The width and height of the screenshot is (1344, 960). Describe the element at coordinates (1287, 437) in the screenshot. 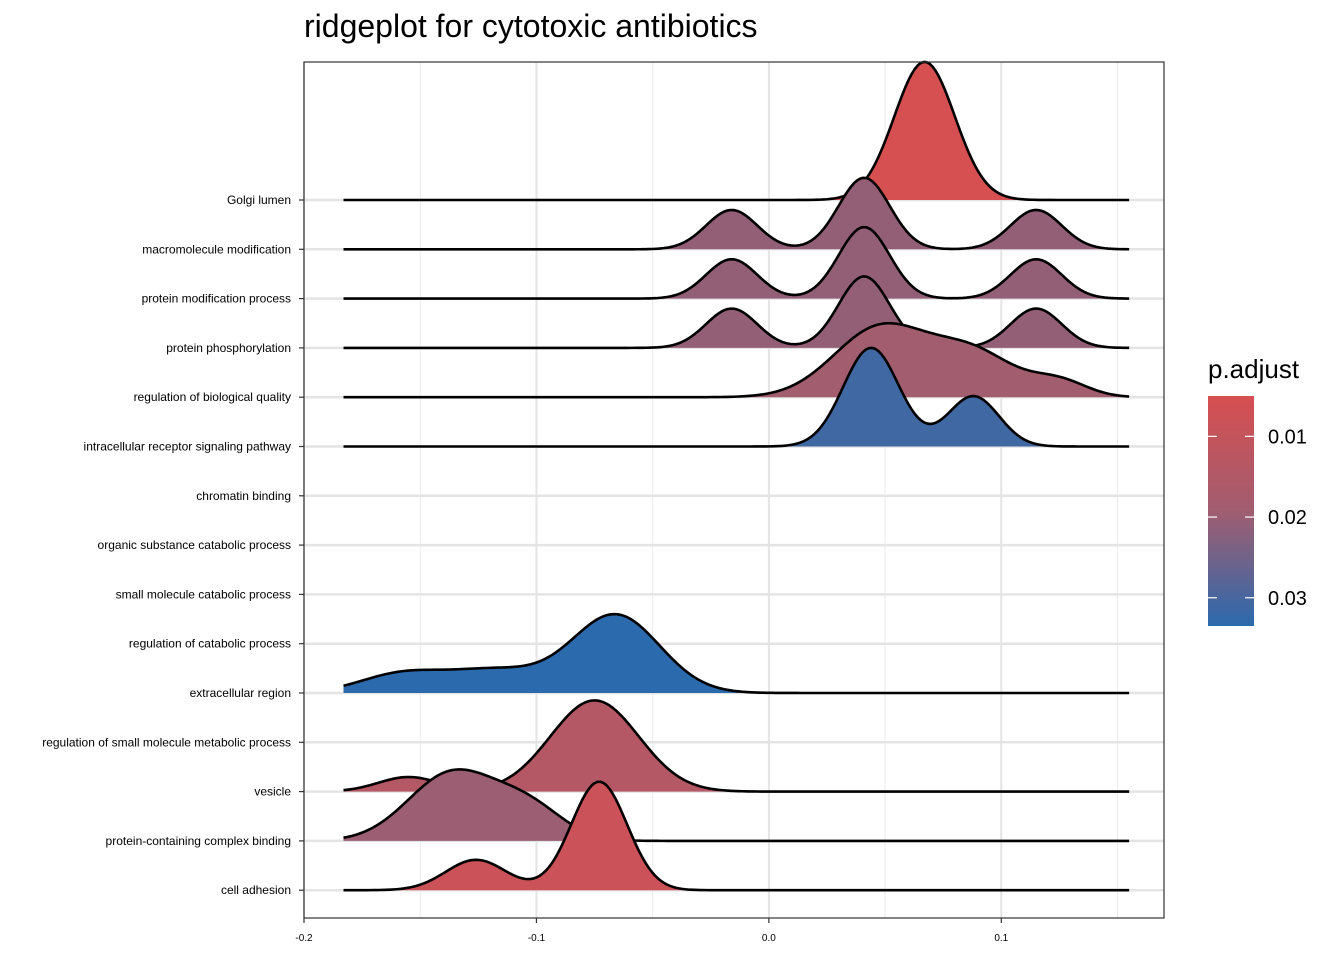

I see `legend-tick-label: 0.01` at that location.